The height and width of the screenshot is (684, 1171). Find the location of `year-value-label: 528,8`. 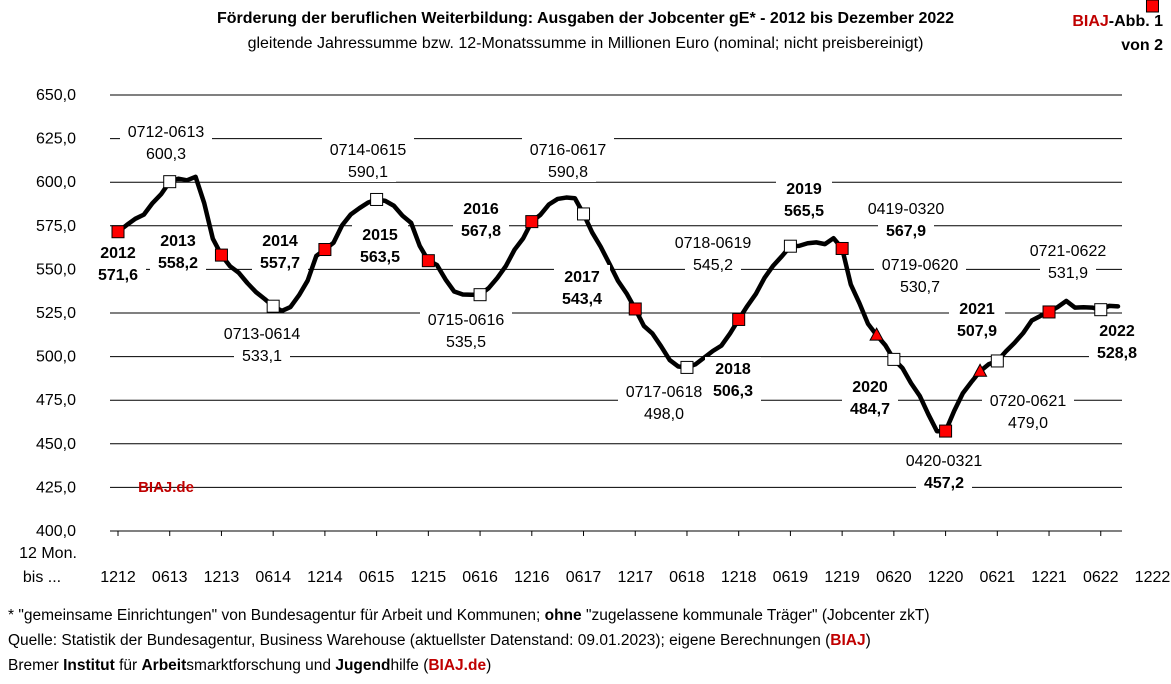

year-value-label: 528,8 is located at coordinates (1117, 353).